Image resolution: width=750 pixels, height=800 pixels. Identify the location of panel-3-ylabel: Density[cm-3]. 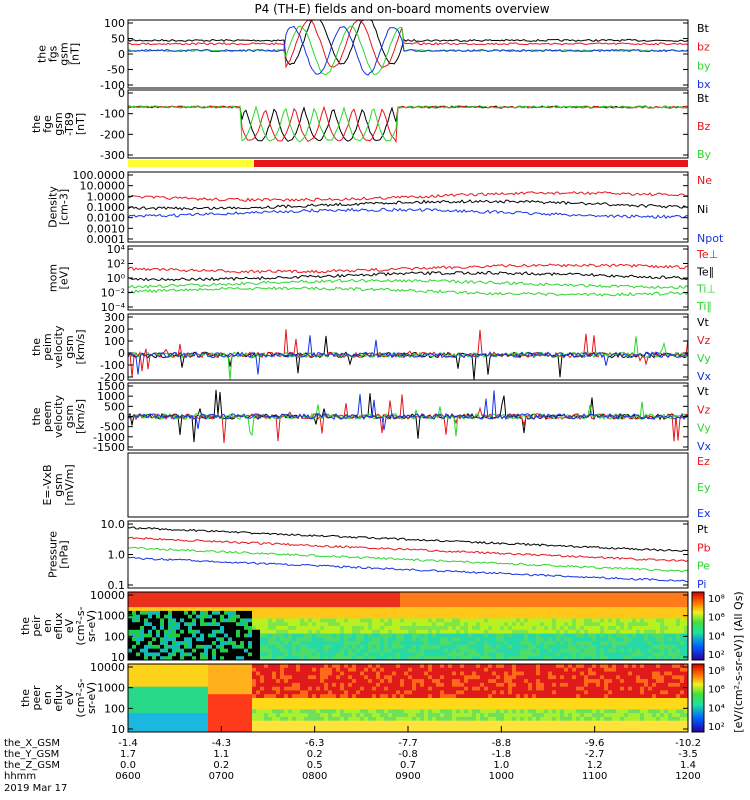
(59, 207).